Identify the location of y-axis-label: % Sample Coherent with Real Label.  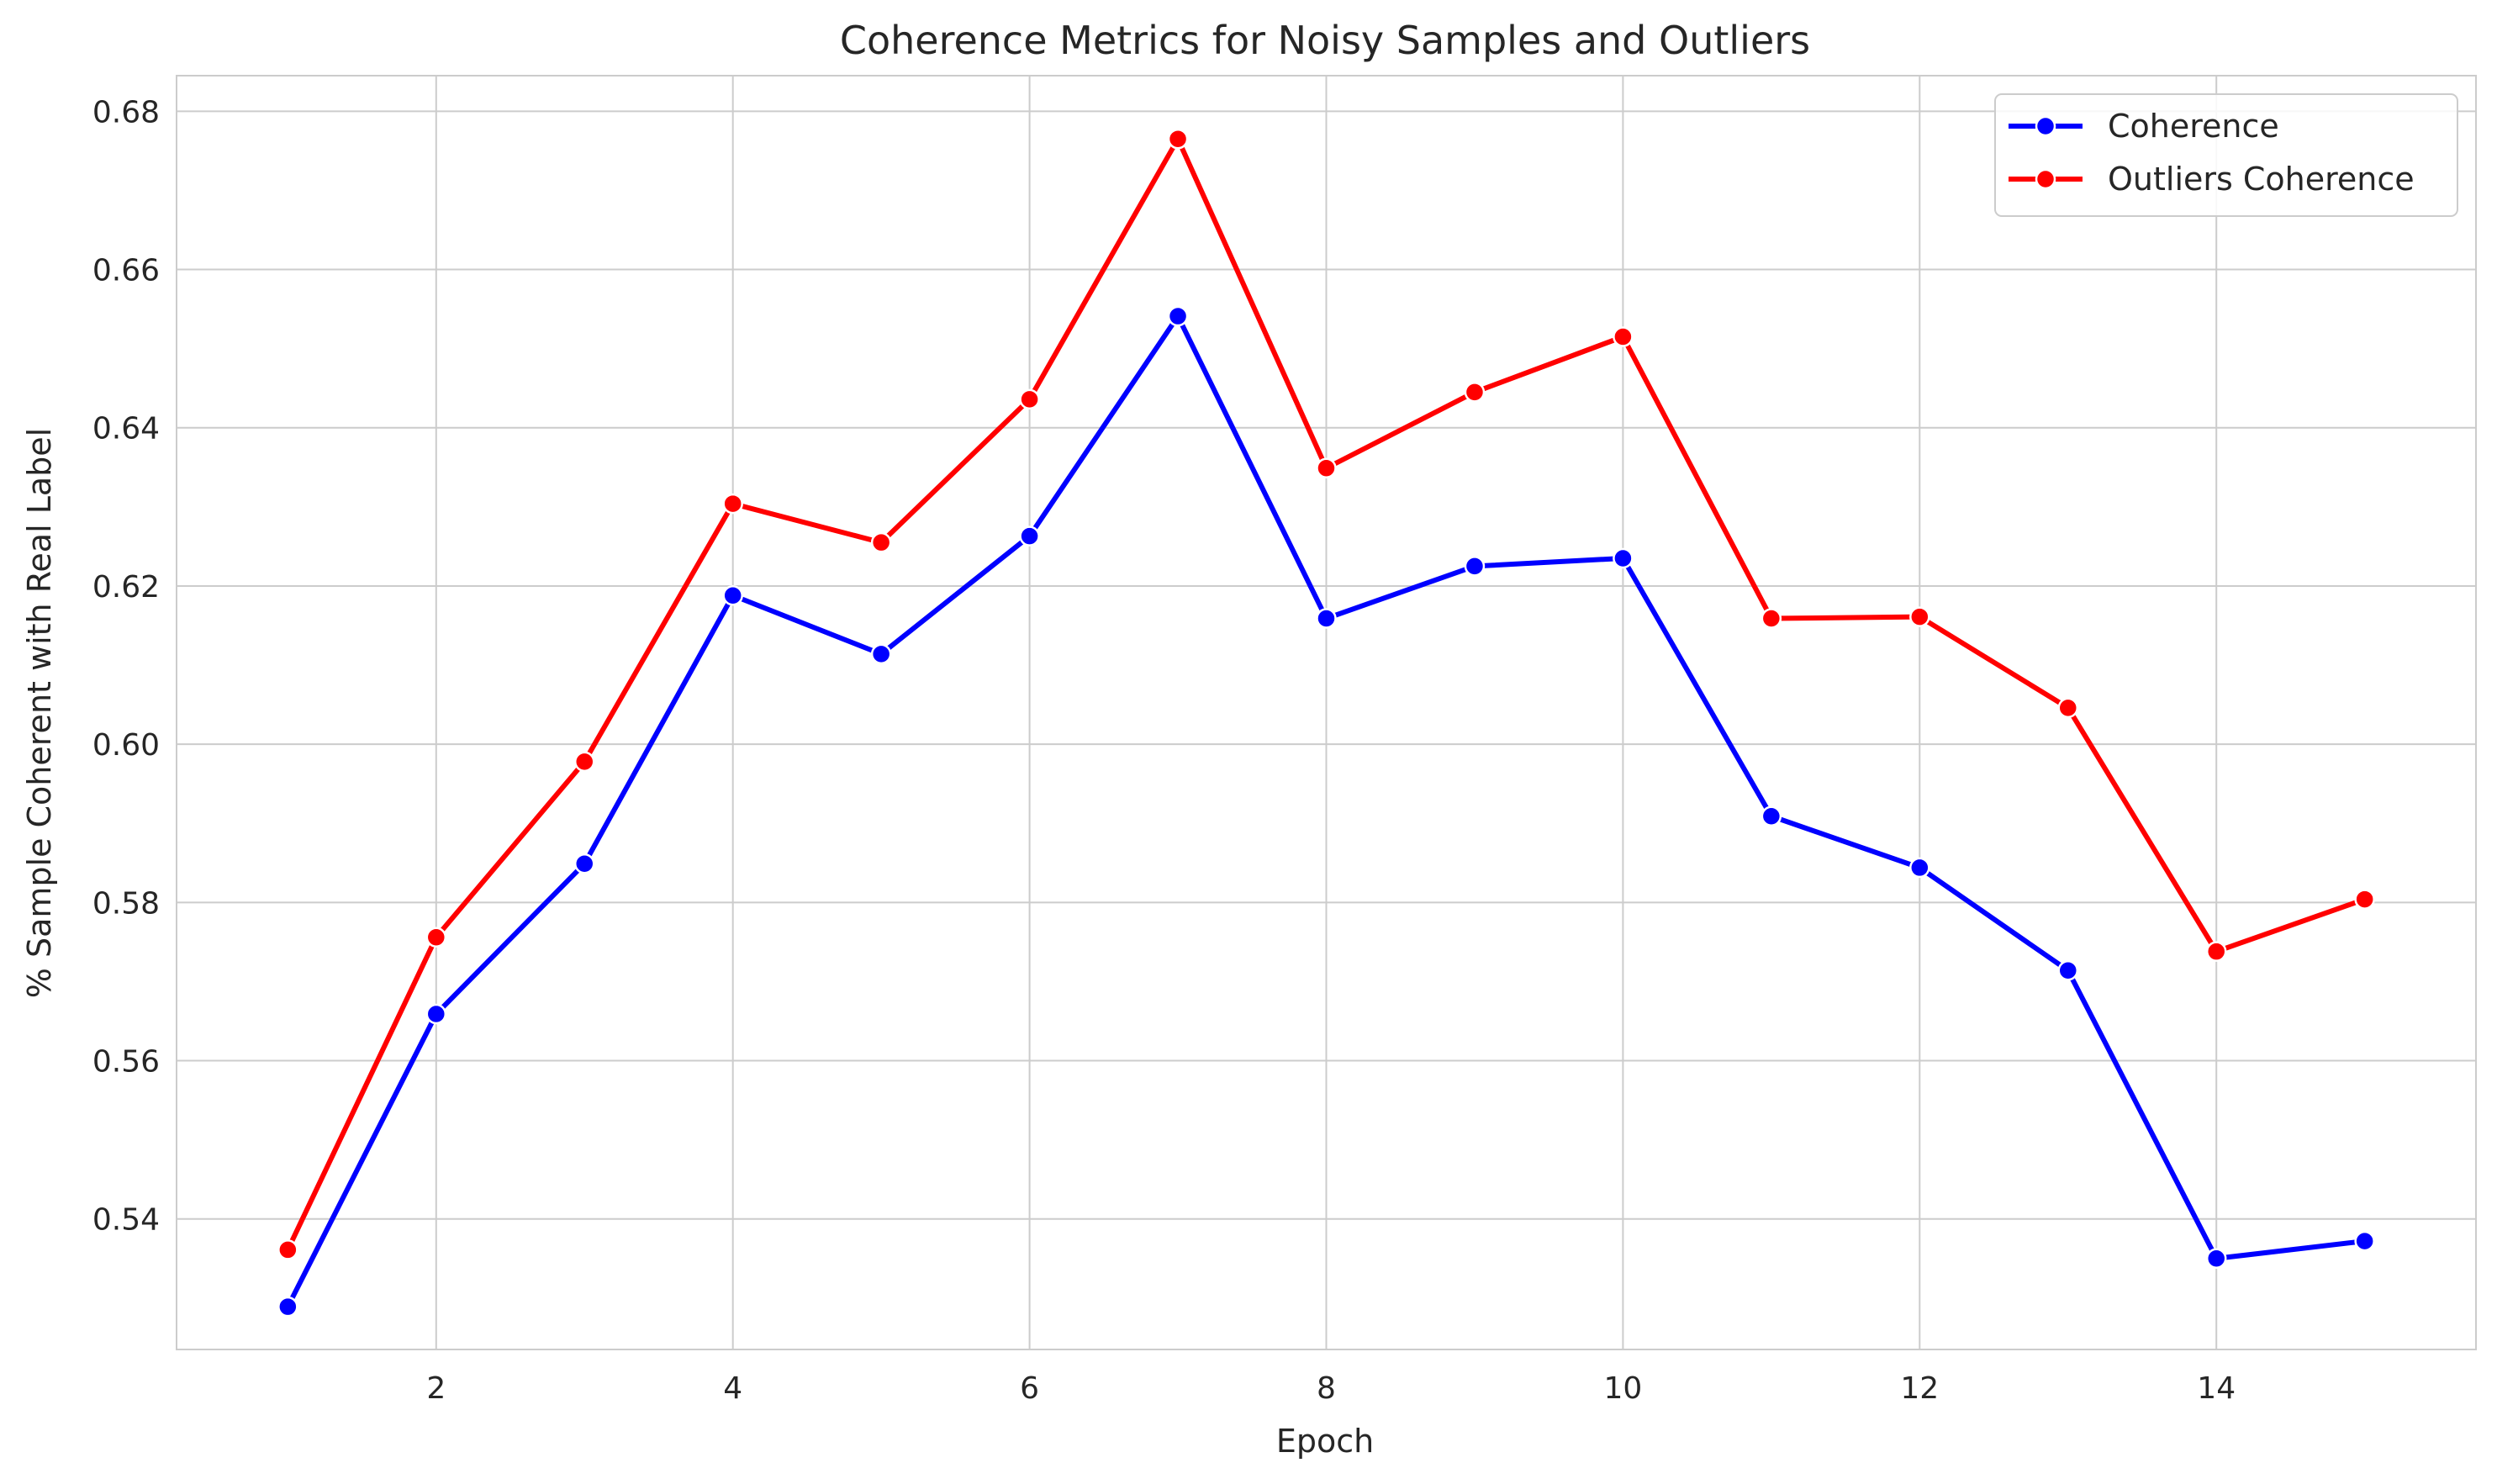
(39, 713).